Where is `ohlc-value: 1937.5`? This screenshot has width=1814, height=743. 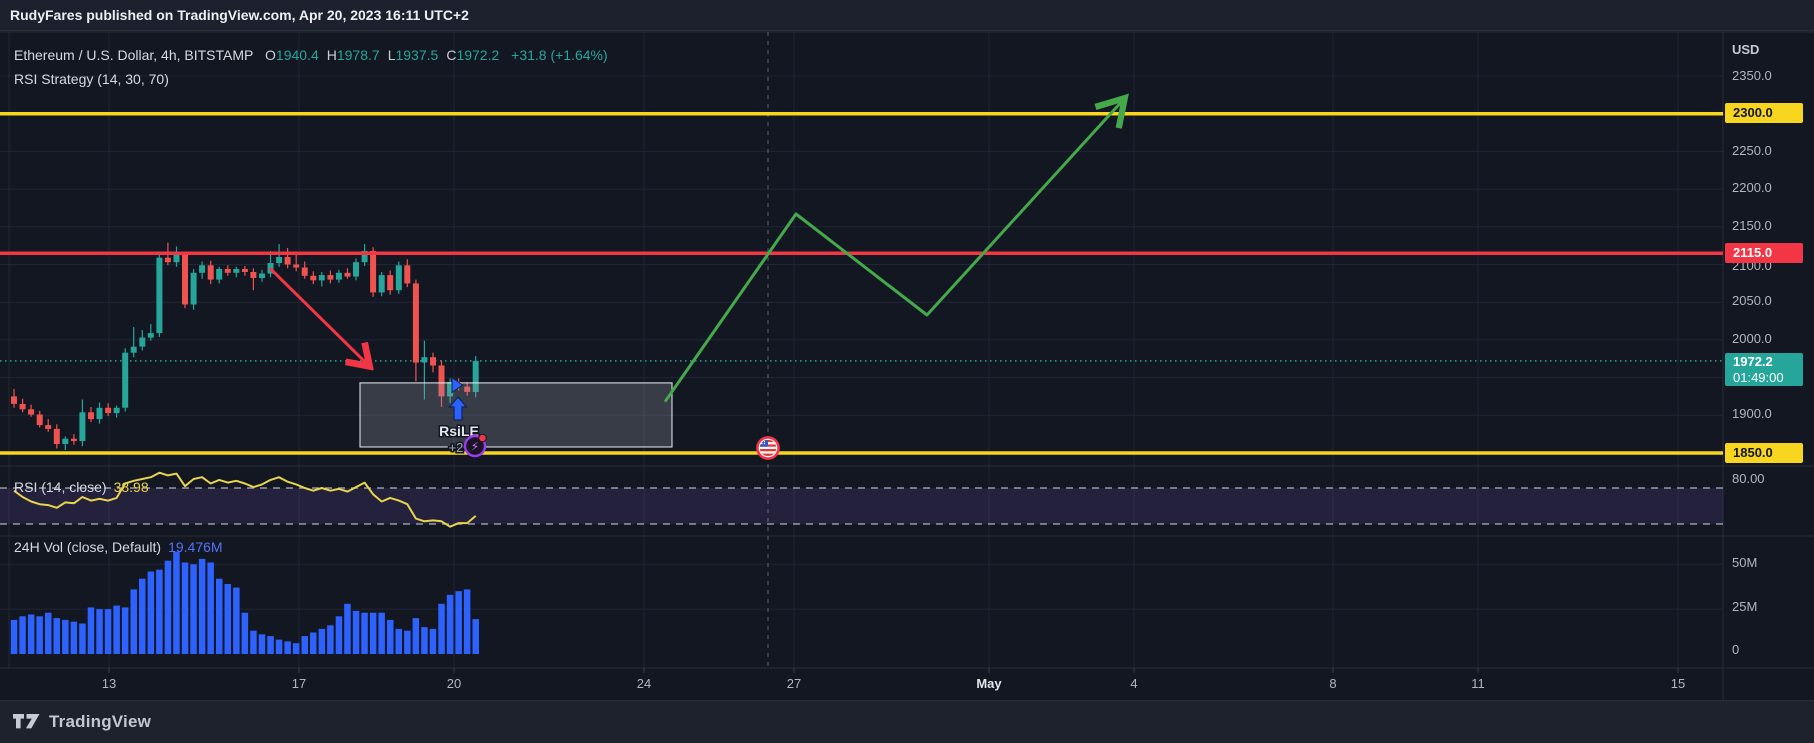 ohlc-value: 1937.5 is located at coordinates (417, 55).